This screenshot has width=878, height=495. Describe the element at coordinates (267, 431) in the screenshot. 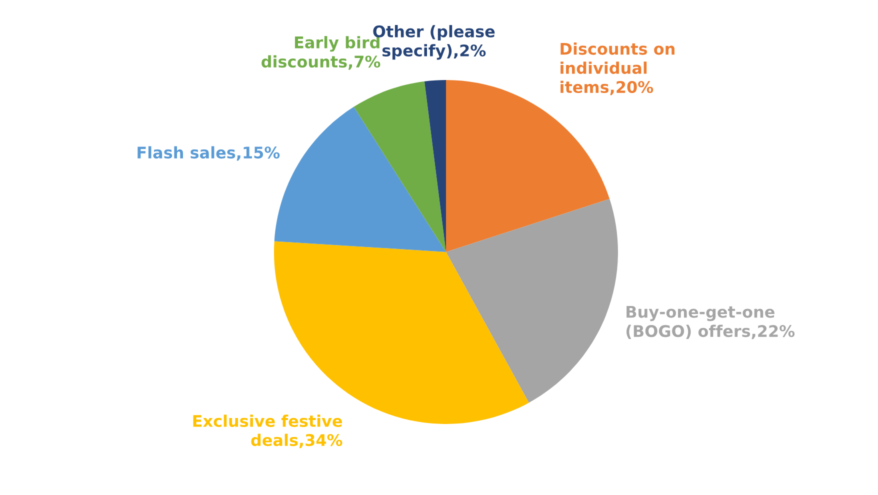

I see `slice-label: Exclusive festive deals,34%` at that location.